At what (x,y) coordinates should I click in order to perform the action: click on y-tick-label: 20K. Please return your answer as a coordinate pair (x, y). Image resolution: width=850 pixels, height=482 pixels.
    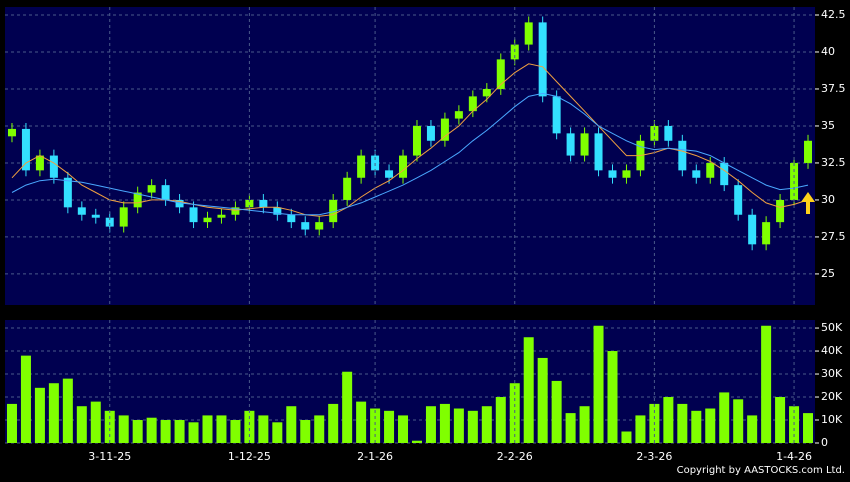
    Looking at the image, I should click on (832, 396).